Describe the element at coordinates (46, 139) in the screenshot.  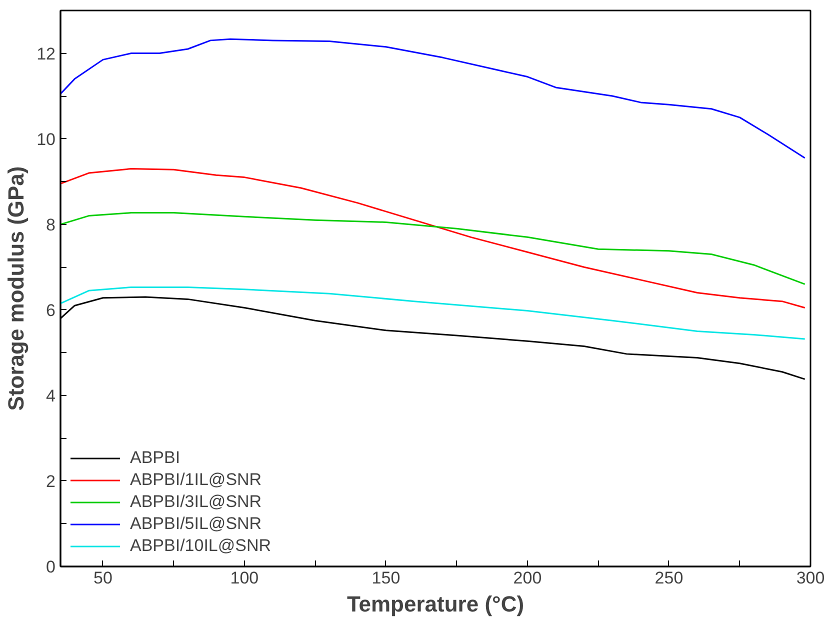
I see `y-tick-label: 10` at that location.